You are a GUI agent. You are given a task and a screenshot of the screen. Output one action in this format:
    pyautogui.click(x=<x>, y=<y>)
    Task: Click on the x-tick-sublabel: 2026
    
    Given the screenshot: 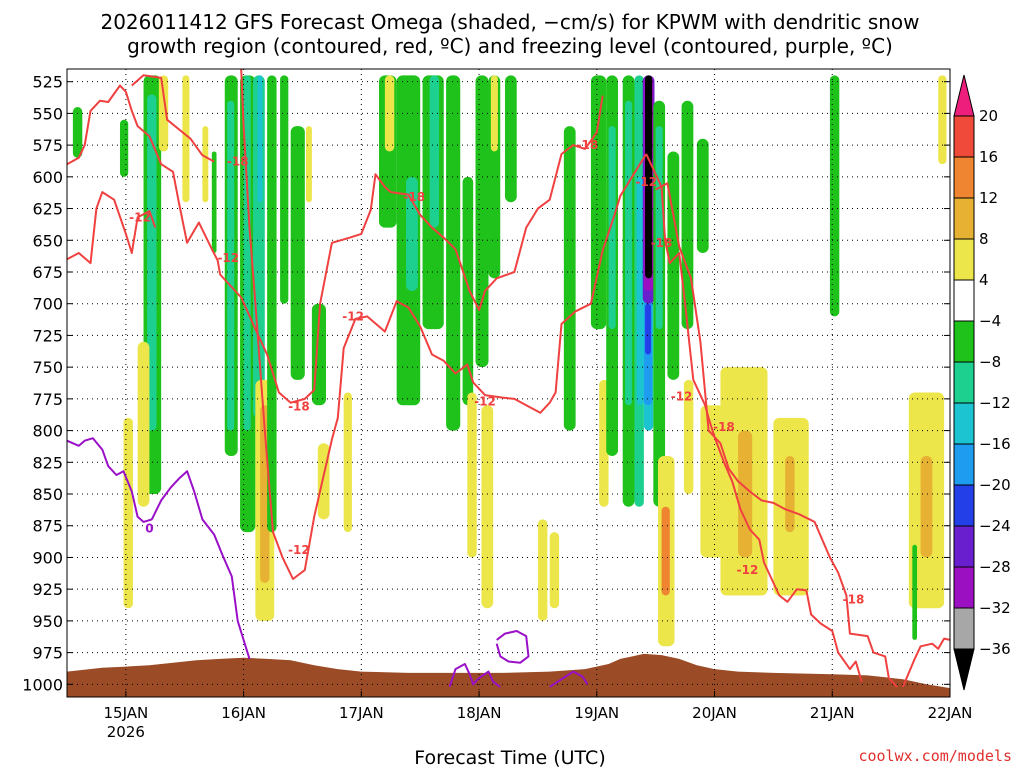 What is the action you would take?
    pyautogui.click(x=126, y=732)
    